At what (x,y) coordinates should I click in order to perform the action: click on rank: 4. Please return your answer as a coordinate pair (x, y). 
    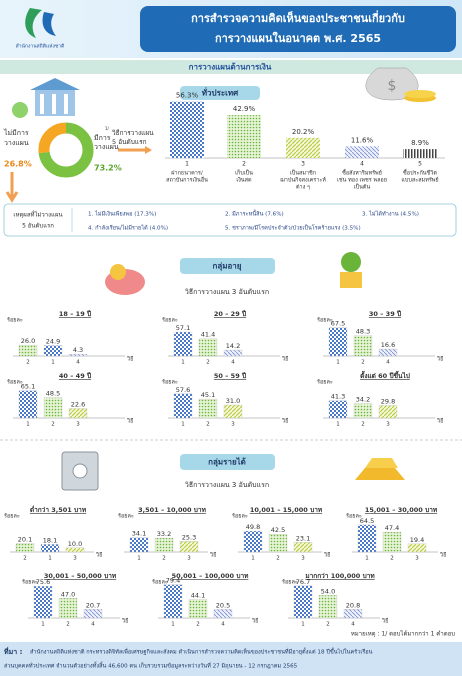
    Looking at the image, I should click on (362, 164).